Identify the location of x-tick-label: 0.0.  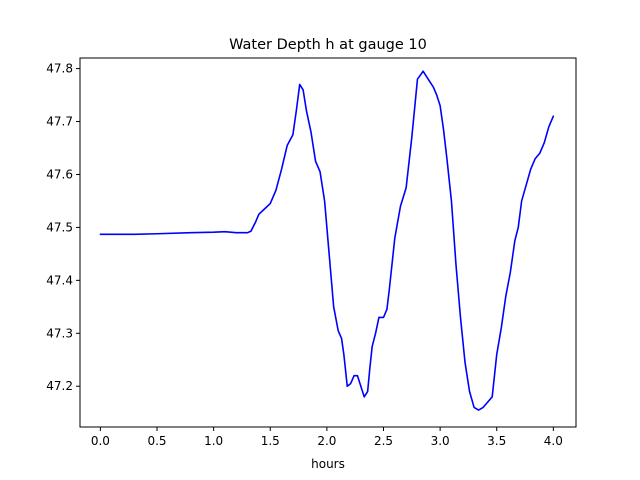
(100, 441).